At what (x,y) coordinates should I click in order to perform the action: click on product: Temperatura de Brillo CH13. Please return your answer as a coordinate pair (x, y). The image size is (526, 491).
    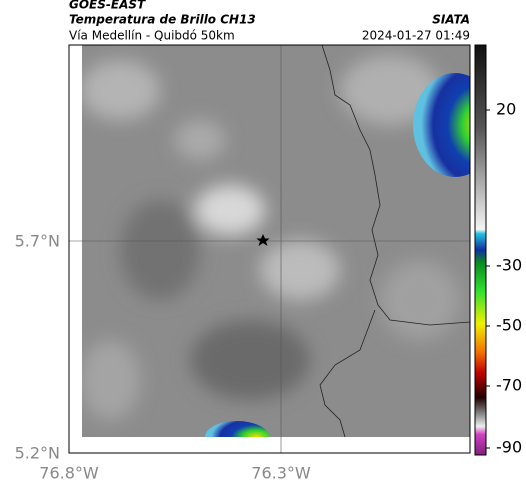
    Looking at the image, I should click on (162, 20).